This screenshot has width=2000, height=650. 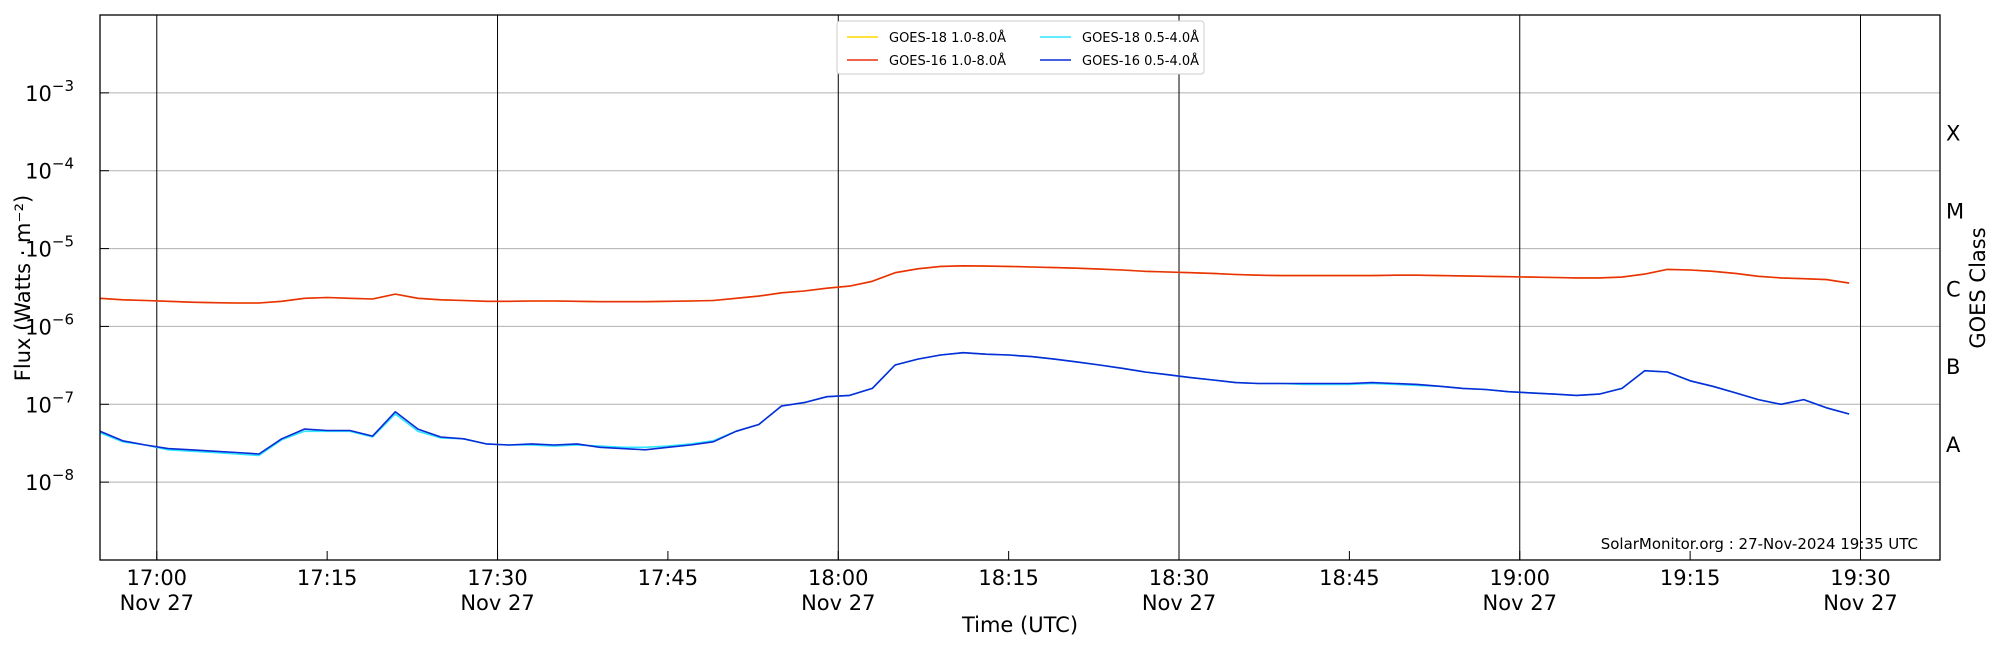 What do you see at coordinates (327, 578) in the screenshot?
I see `x-tick-label: 17:15` at bounding box center [327, 578].